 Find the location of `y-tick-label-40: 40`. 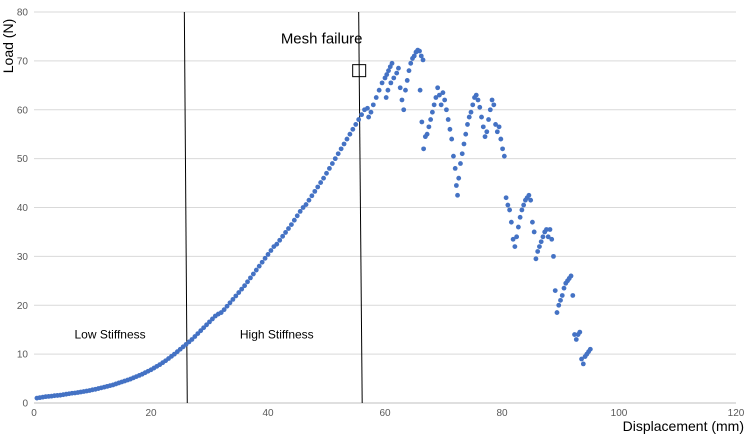

y-tick-label-40: 40 is located at coordinates (23, 208).